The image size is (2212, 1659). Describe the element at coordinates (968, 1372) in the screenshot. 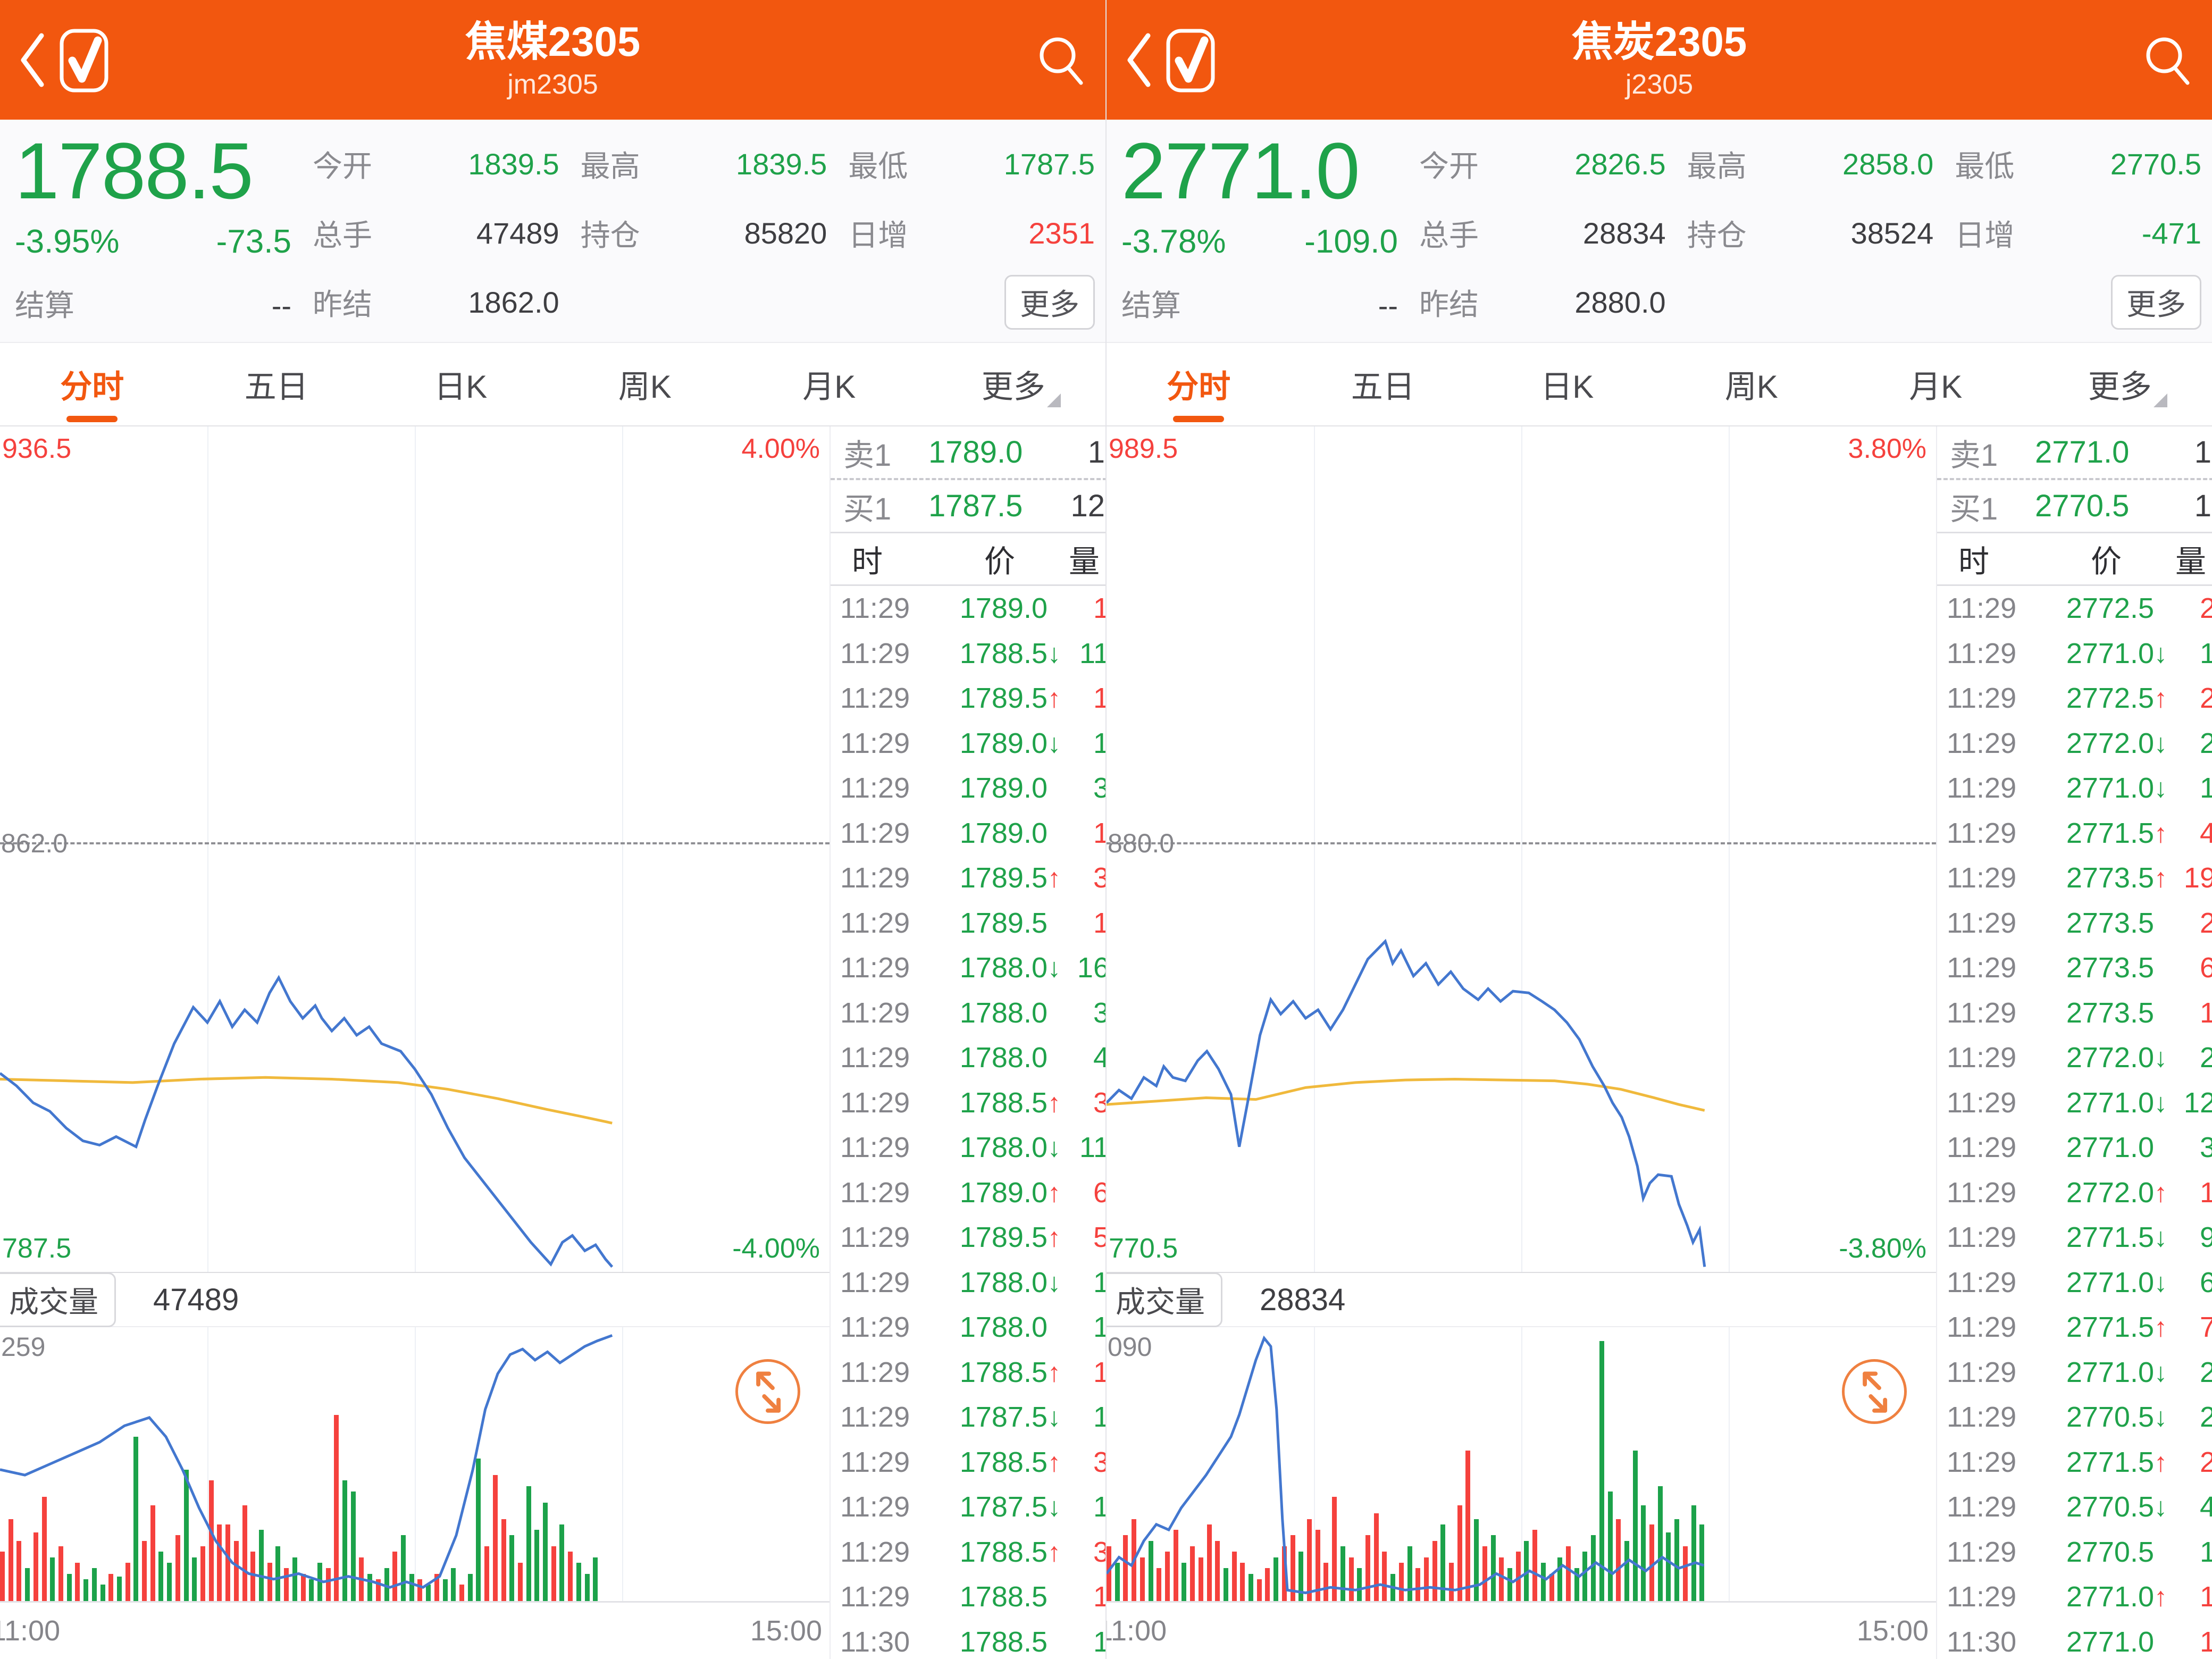

I see `tick-row: 11:29 1788.5↑ 1` at that location.